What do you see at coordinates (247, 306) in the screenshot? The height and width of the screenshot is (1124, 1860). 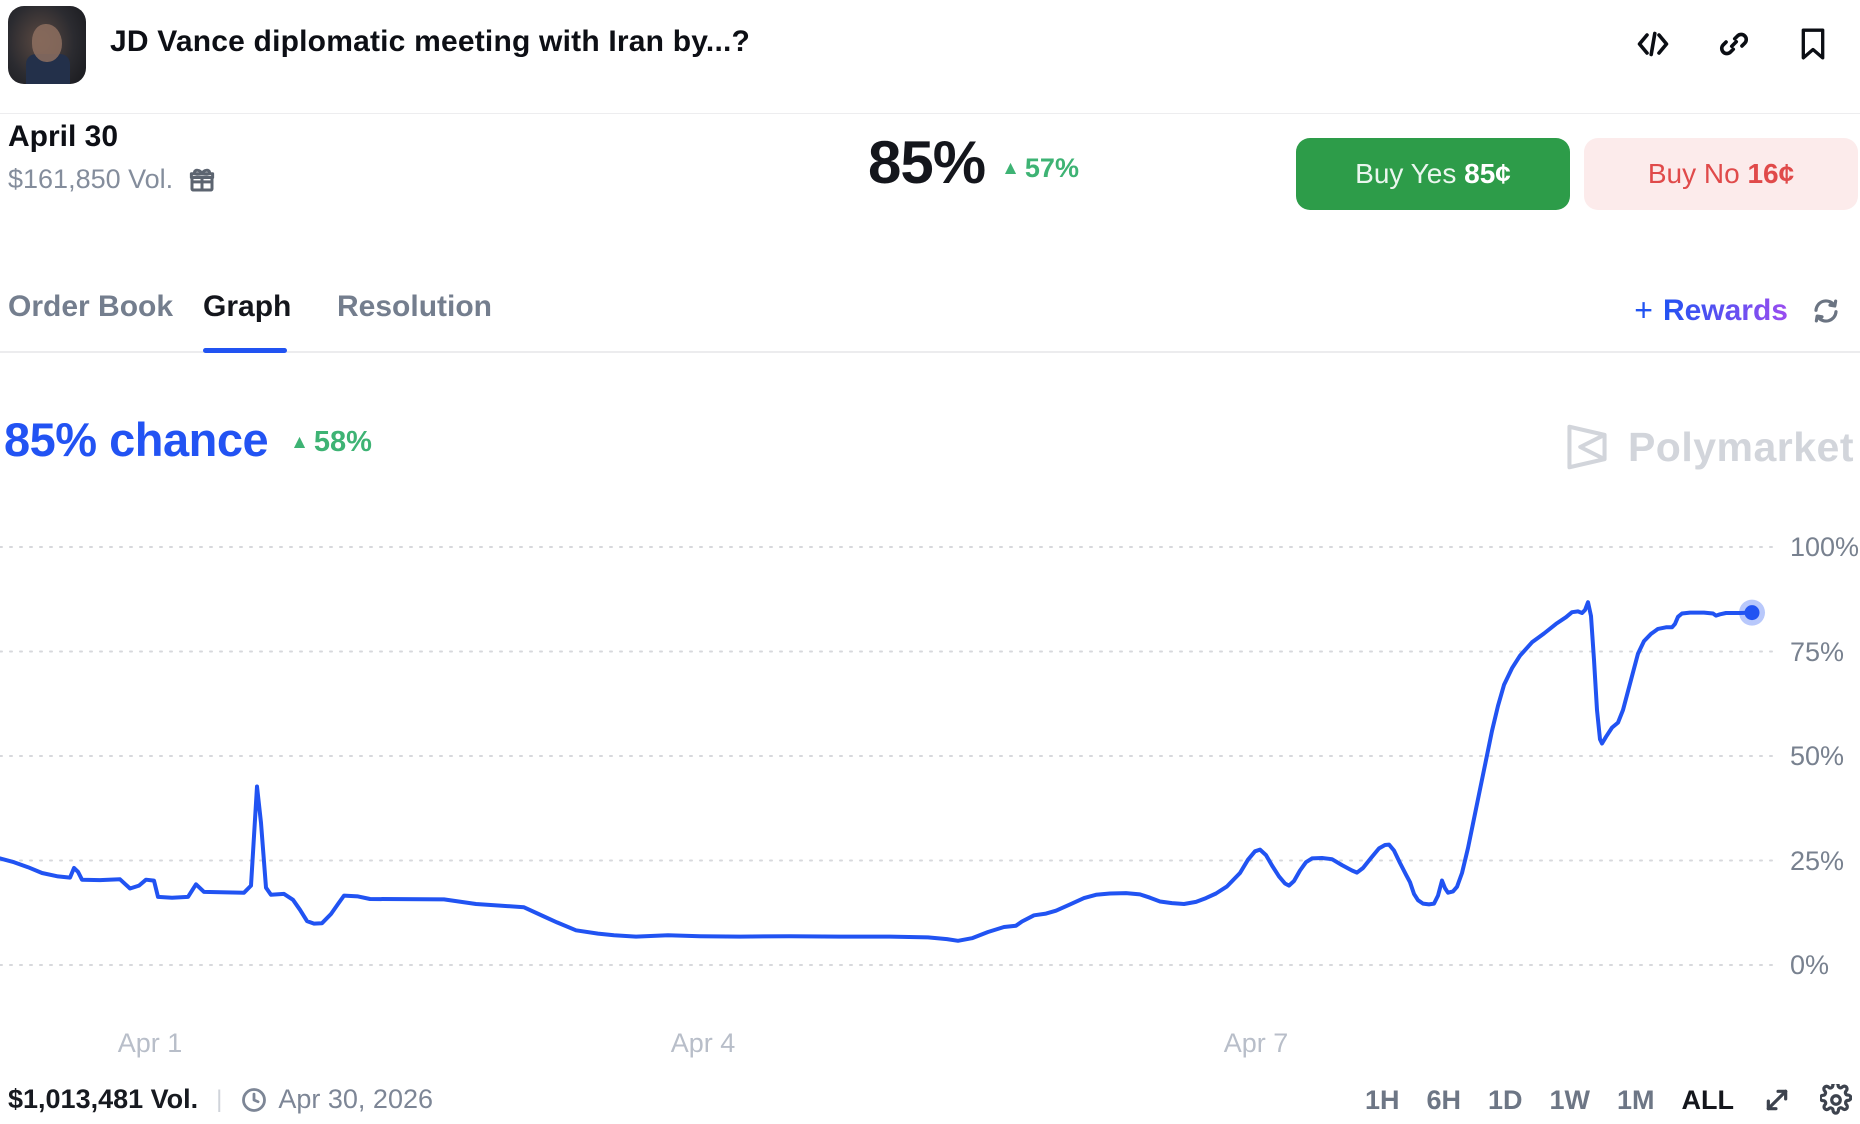 I see `tab-graph: Graph` at bounding box center [247, 306].